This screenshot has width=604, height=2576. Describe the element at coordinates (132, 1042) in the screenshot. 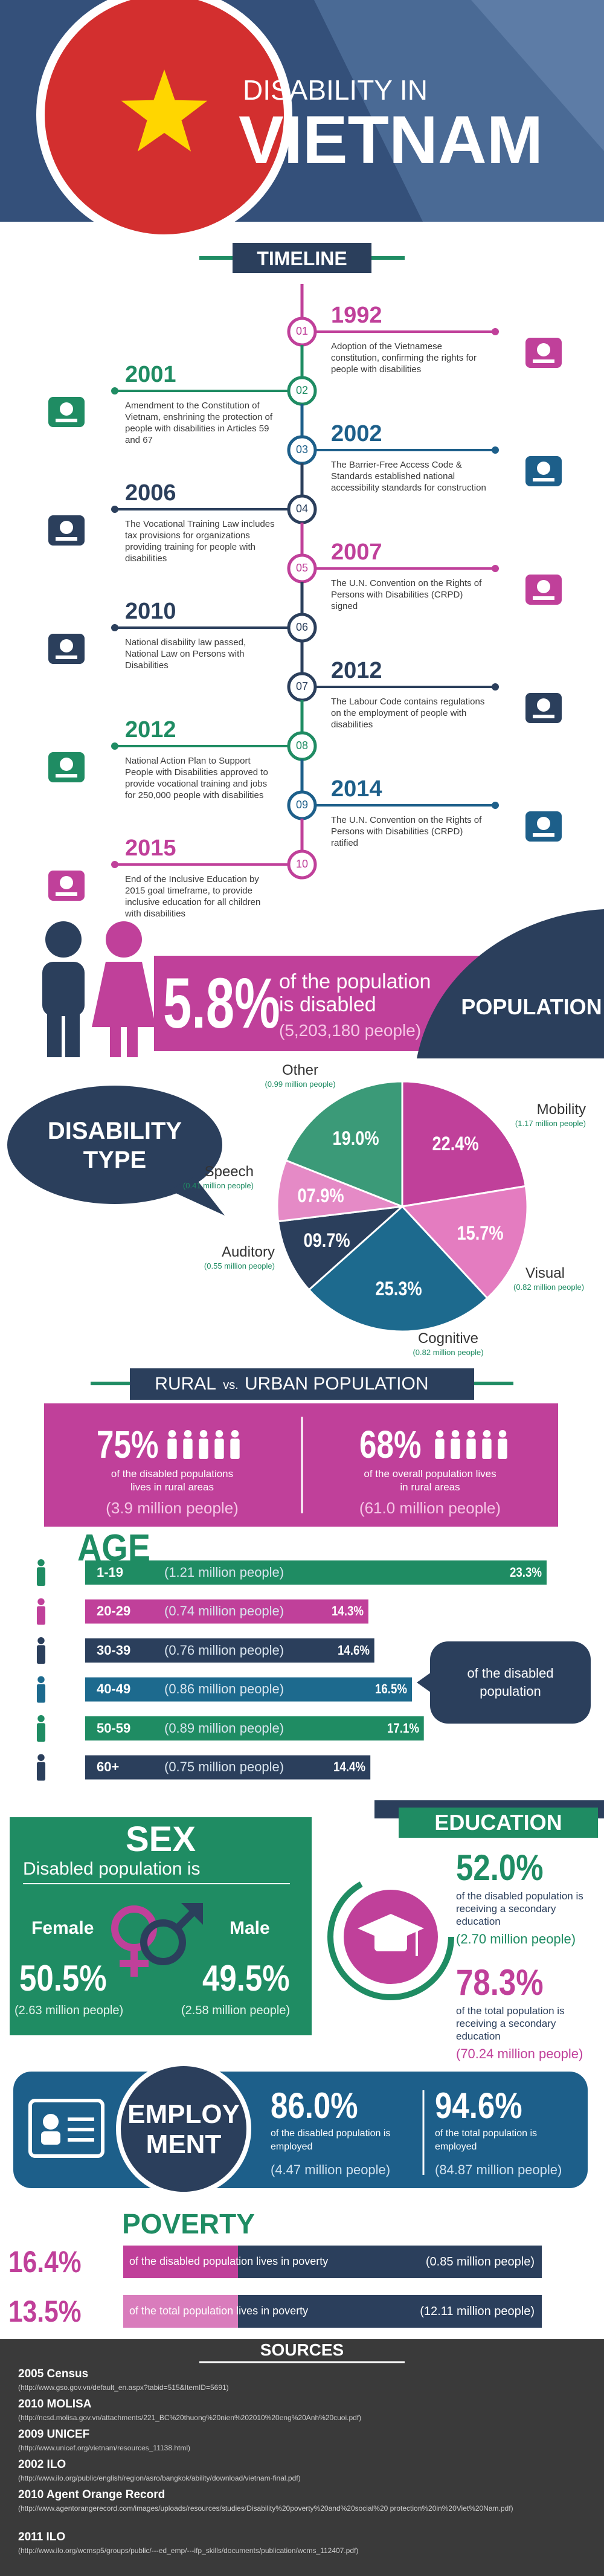

I see `woman-icon` at that location.